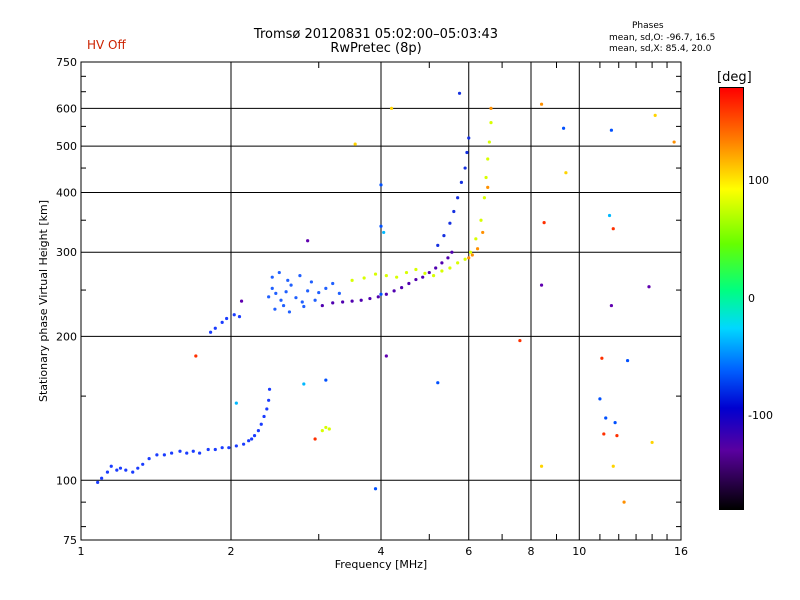 The height and width of the screenshot is (600, 800). What do you see at coordinates (731, 298) in the screenshot?
I see `phase-colorbar` at bounding box center [731, 298].